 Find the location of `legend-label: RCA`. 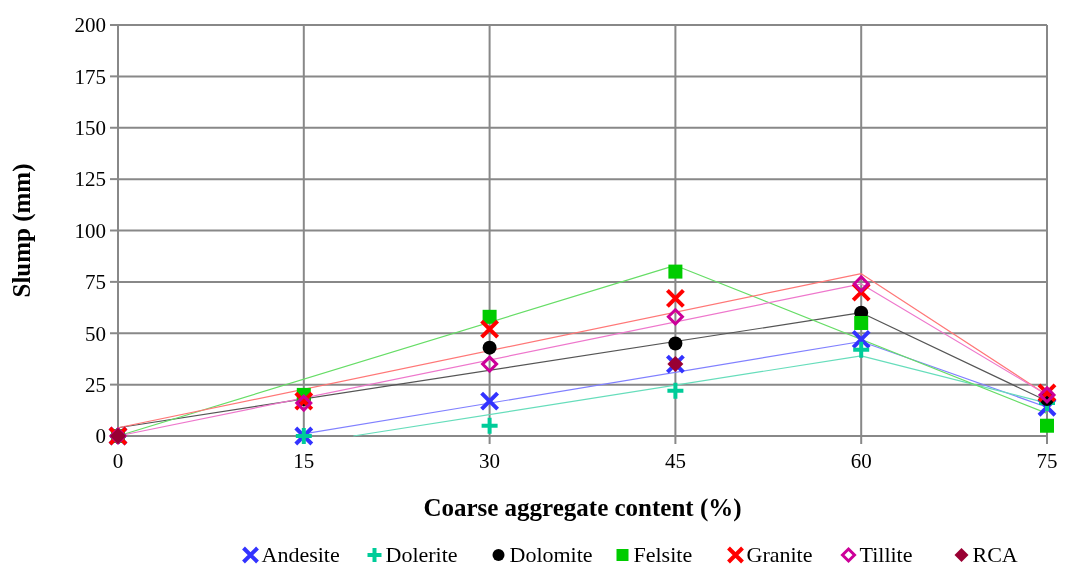

legend-label: RCA is located at coordinates (995, 554).